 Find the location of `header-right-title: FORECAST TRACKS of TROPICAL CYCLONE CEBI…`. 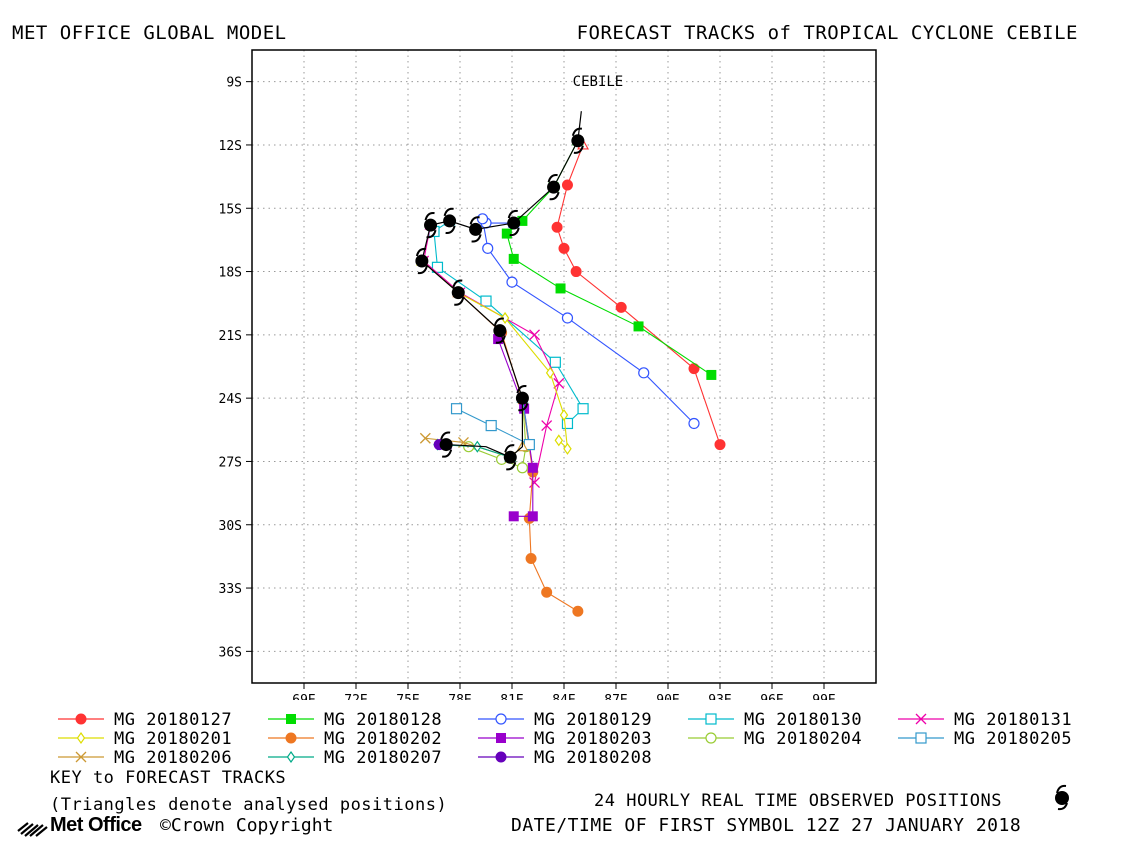

header-right-title: FORECAST TRACKS of TROPICAL CYCLONE CEBI… is located at coordinates (827, 33).